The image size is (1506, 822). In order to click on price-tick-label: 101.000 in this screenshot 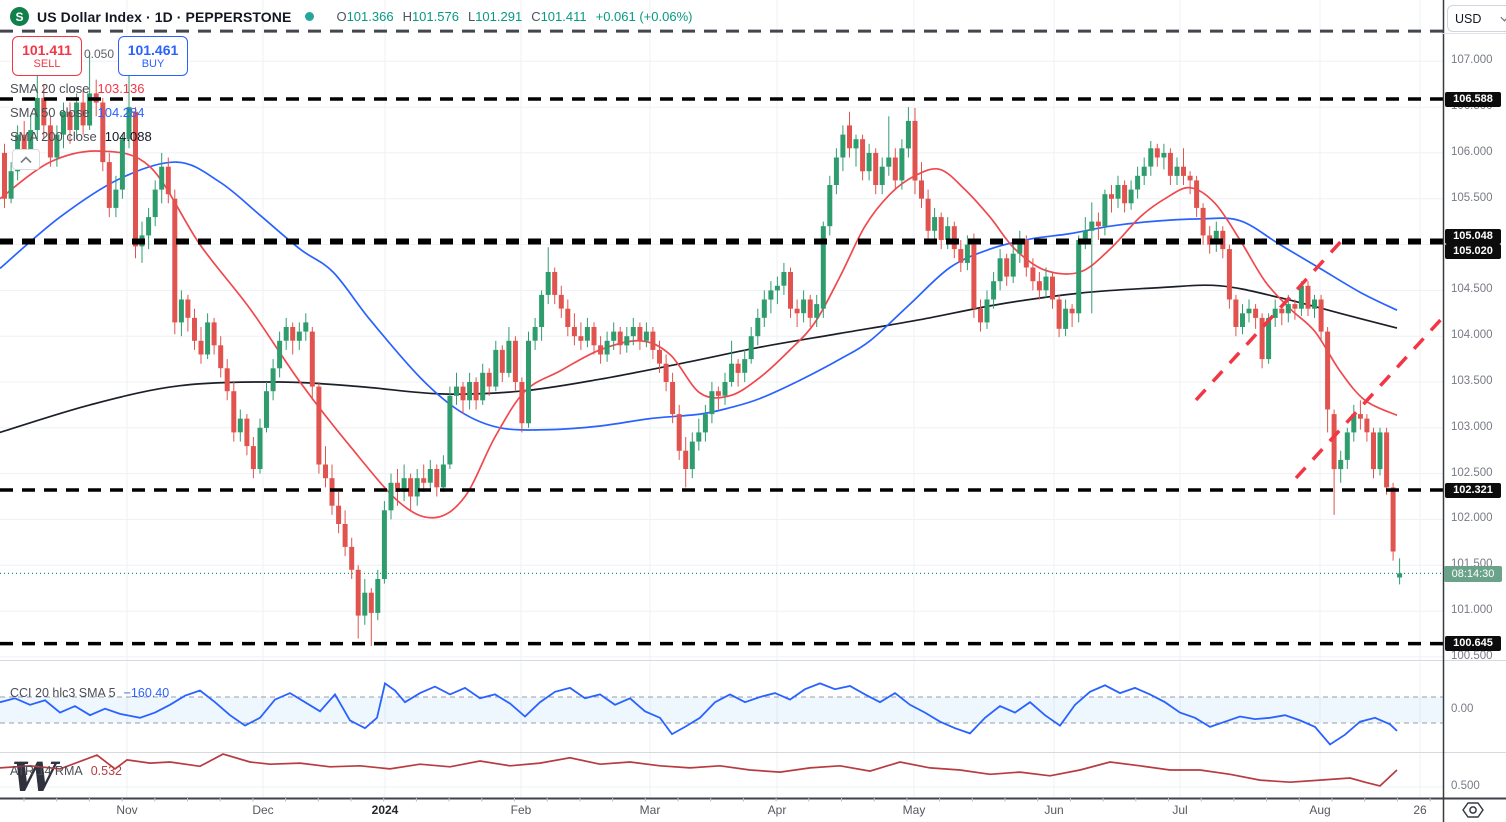, I will do `click(1472, 610)`.